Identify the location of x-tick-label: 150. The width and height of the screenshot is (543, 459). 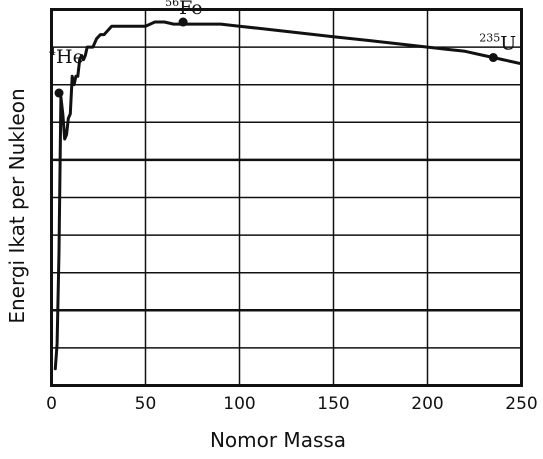
(333, 404).